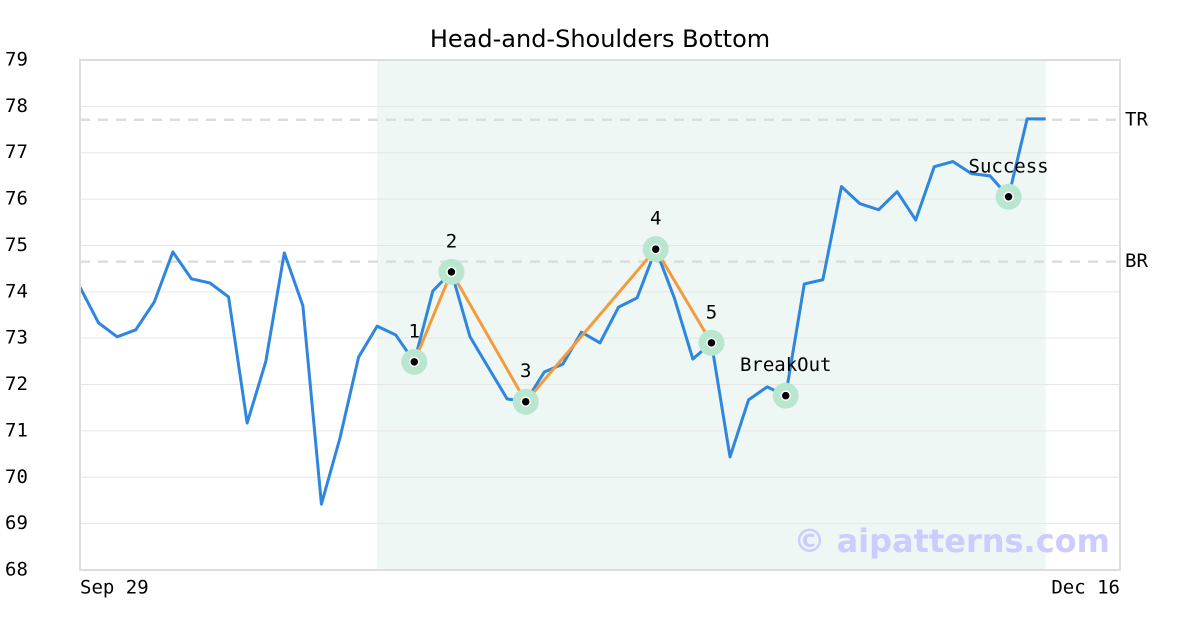 The height and width of the screenshot is (630, 1200). What do you see at coordinates (1009, 166) in the screenshot?
I see `point-label: Success` at bounding box center [1009, 166].